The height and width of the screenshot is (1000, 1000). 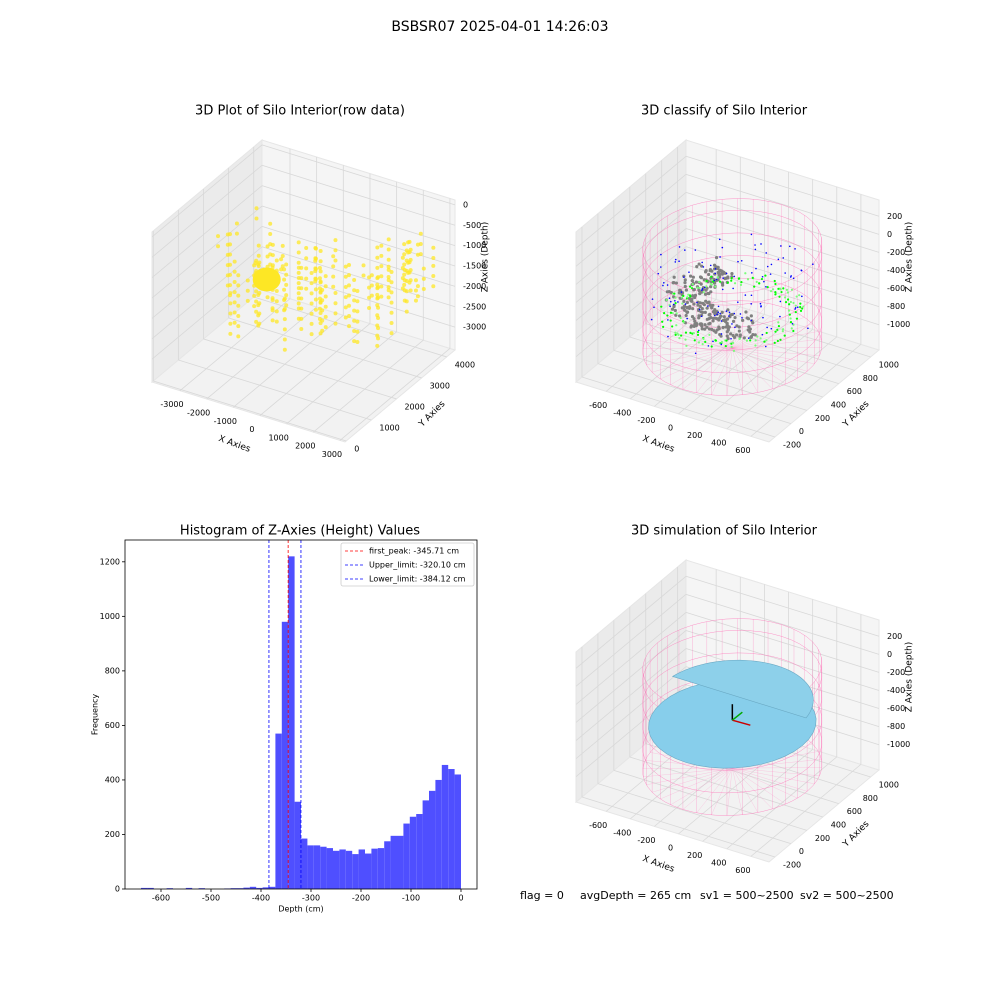 What do you see at coordinates (854, 391) in the screenshot?
I see `y-tick-label: 600` at bounding box center [854, 391].